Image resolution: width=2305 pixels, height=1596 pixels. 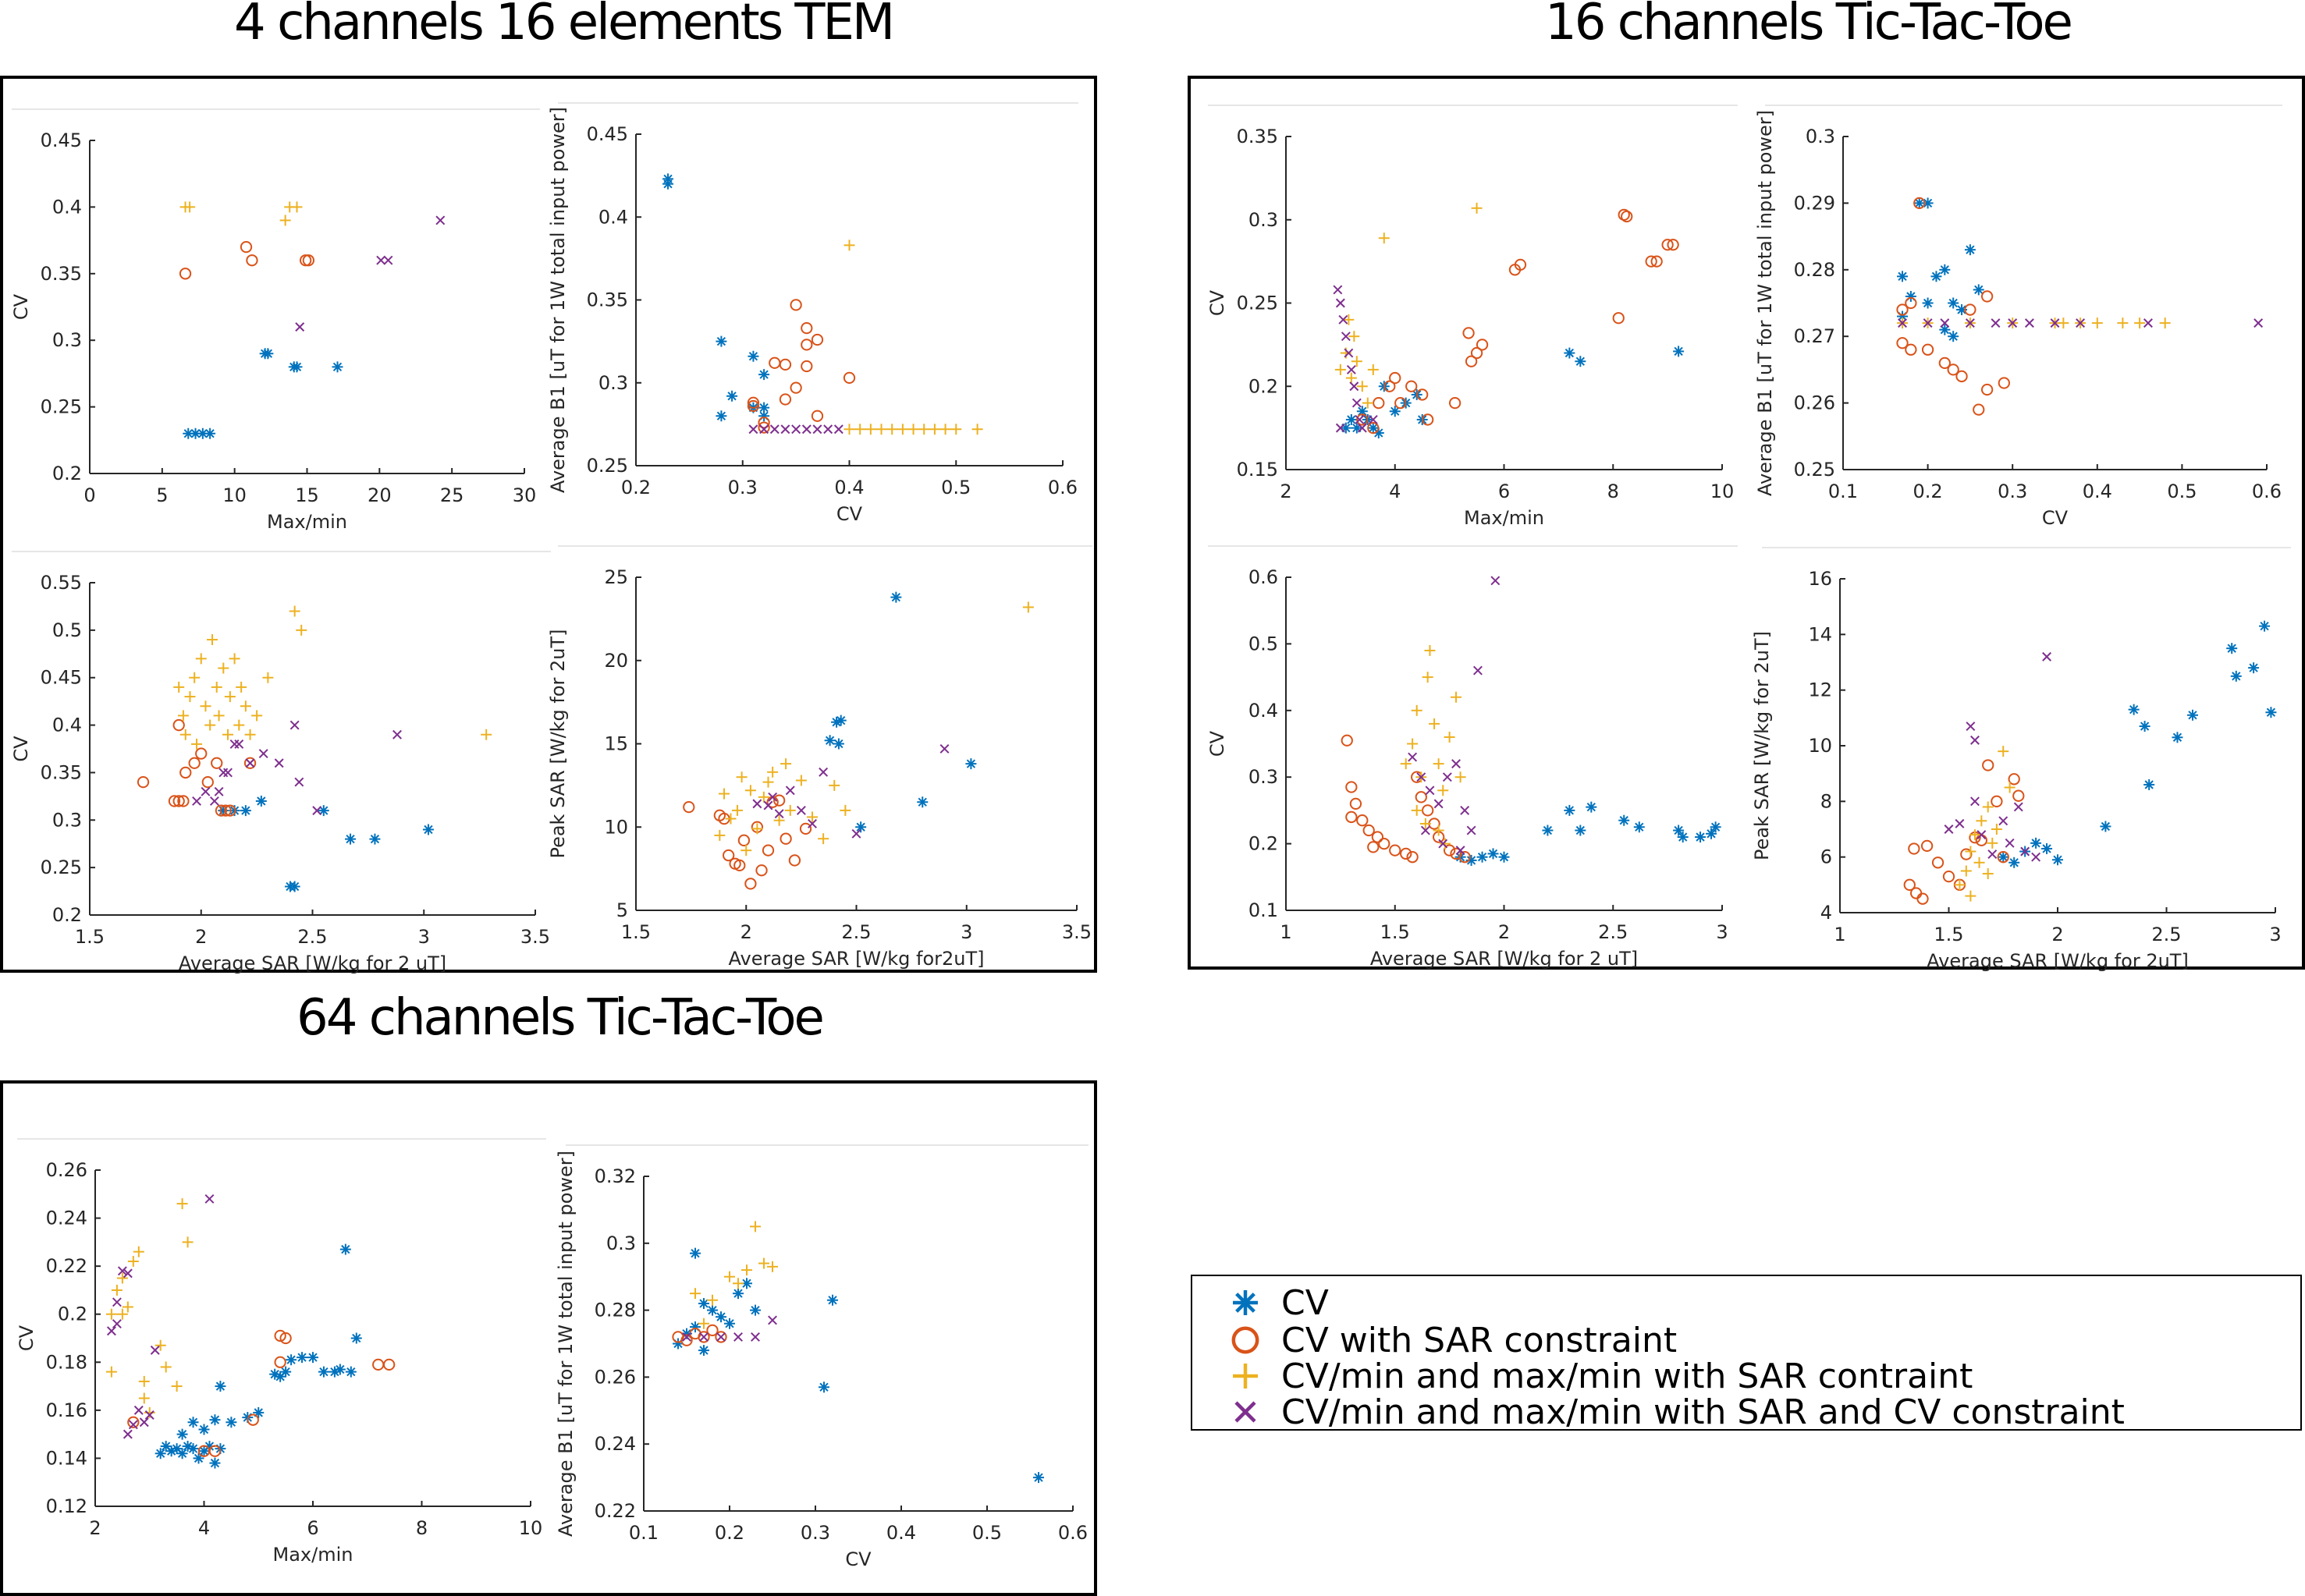 What do you see at coordinates (729, 1328) in the screenshot?
I see `series-cross` at bounding box center [729, 1328].